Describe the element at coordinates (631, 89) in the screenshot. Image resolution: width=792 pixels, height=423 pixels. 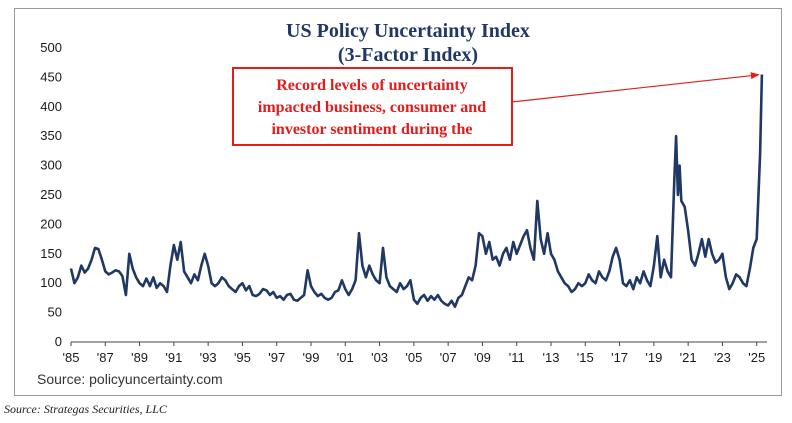
I see `annotation-arrow` at that location.